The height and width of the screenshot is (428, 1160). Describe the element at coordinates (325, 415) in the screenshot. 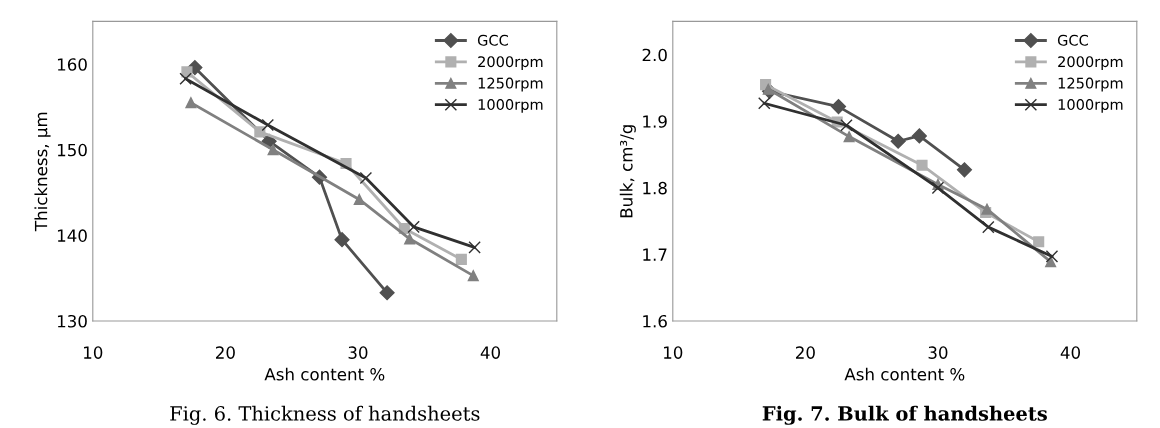

I see `text: Fig. 6. Thickness of handsheets` at that location.